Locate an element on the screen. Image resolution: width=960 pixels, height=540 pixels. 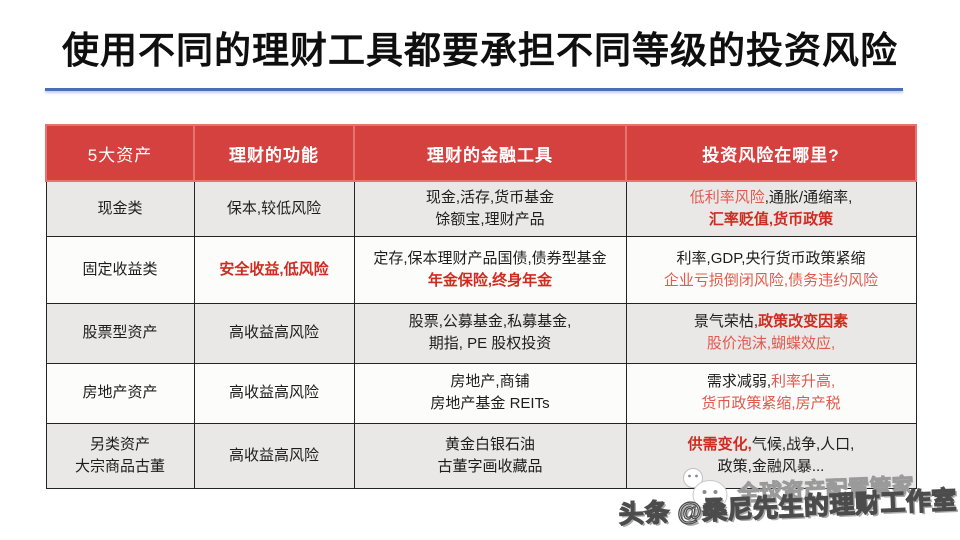
cell-risks: 景气荣枯,政策改变因素 股价泡沫,蝴蝶效应, is located at coordinates (771, 333).